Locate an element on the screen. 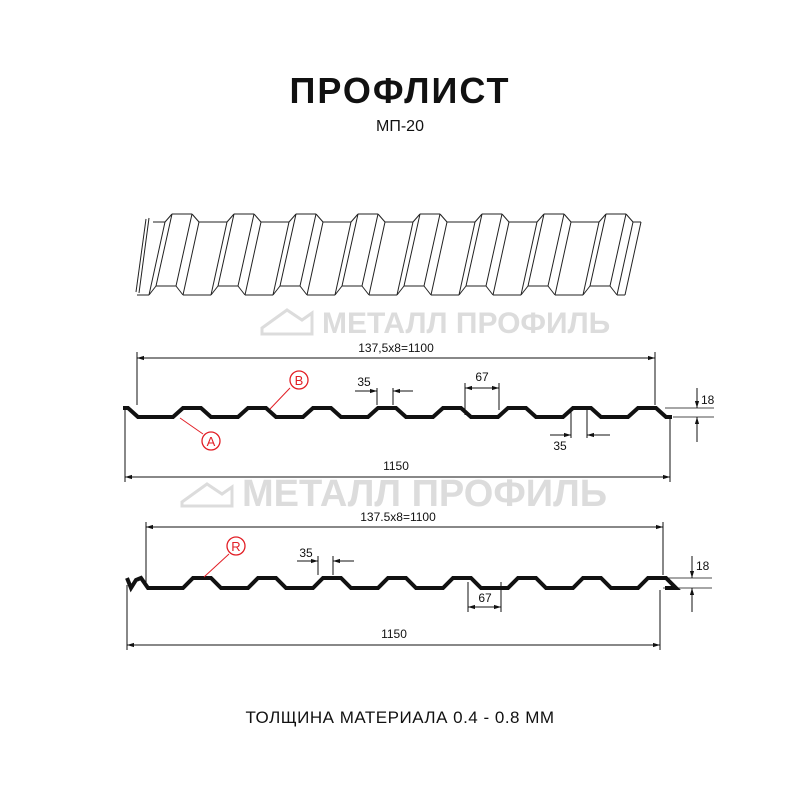 The width and height of the screenshot is (800, 800). sheet-perspective-view is located at coordinates (388, 254).